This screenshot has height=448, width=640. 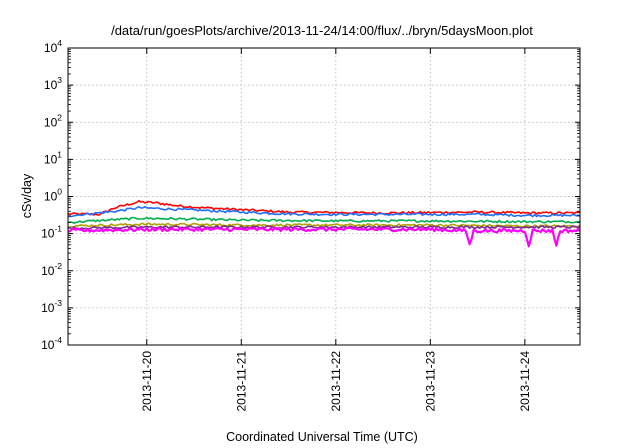 I want to click on data-series, so click(x=324, y=223).